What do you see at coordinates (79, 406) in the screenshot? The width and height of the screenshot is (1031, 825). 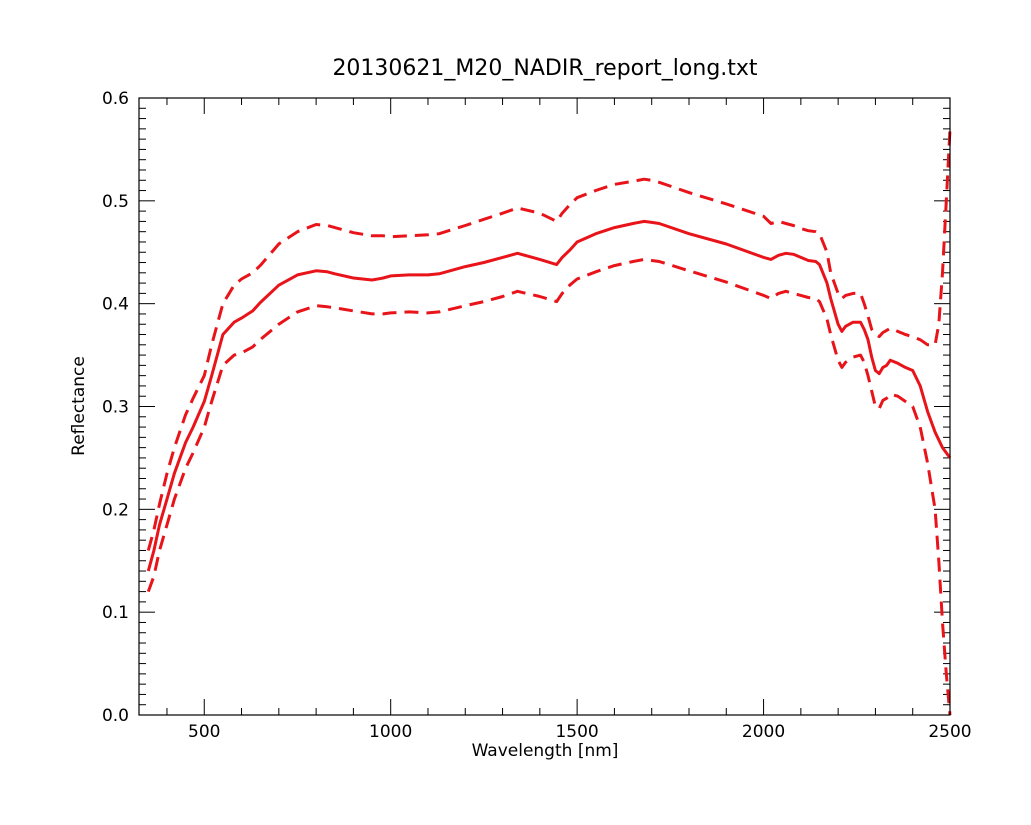 I see `y-axis-label: Reflectance` at bounding box center [79, 406].